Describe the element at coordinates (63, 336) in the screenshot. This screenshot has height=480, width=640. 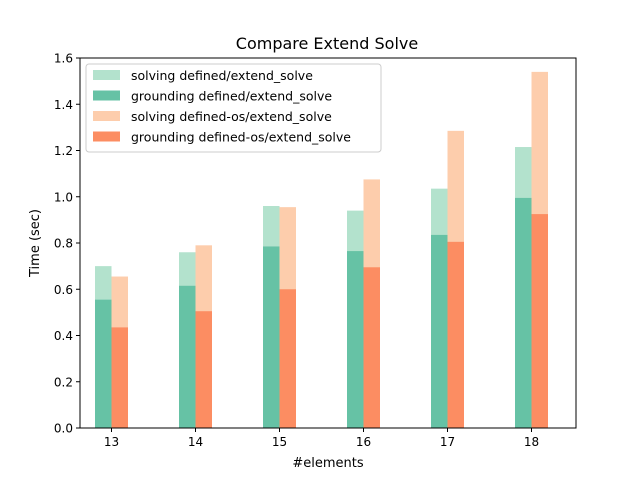
I see `y-tick-label: 0.4` at that location.